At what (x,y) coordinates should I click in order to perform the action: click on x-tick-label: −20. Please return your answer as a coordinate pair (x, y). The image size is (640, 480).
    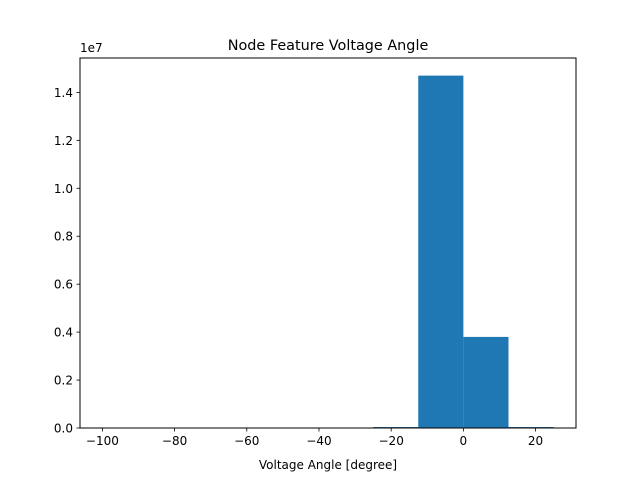
    Looking at the image, I should click on (391, 441).